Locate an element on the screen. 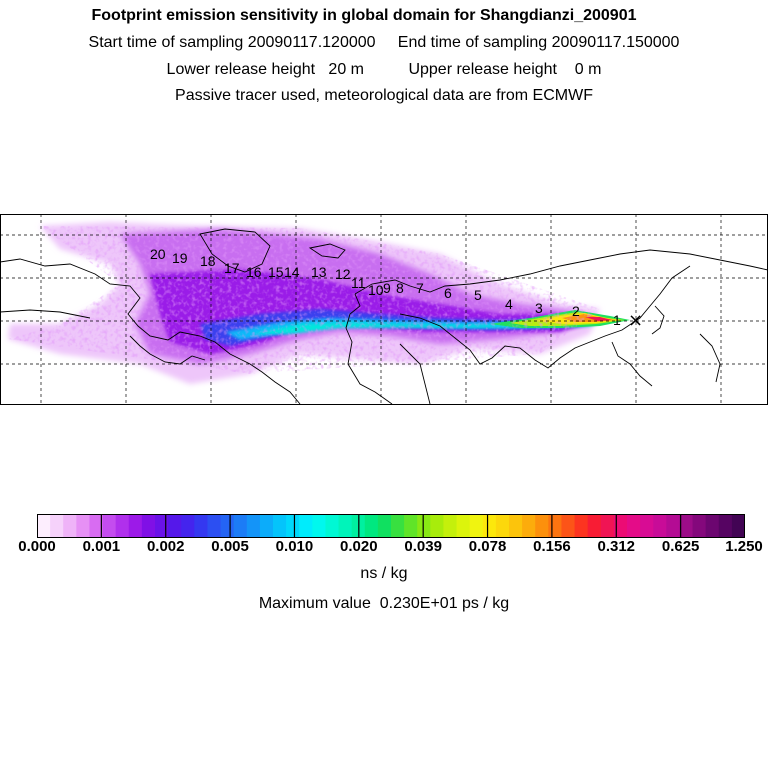  trajectory-label: 2 is located at coordinates (576, 311).